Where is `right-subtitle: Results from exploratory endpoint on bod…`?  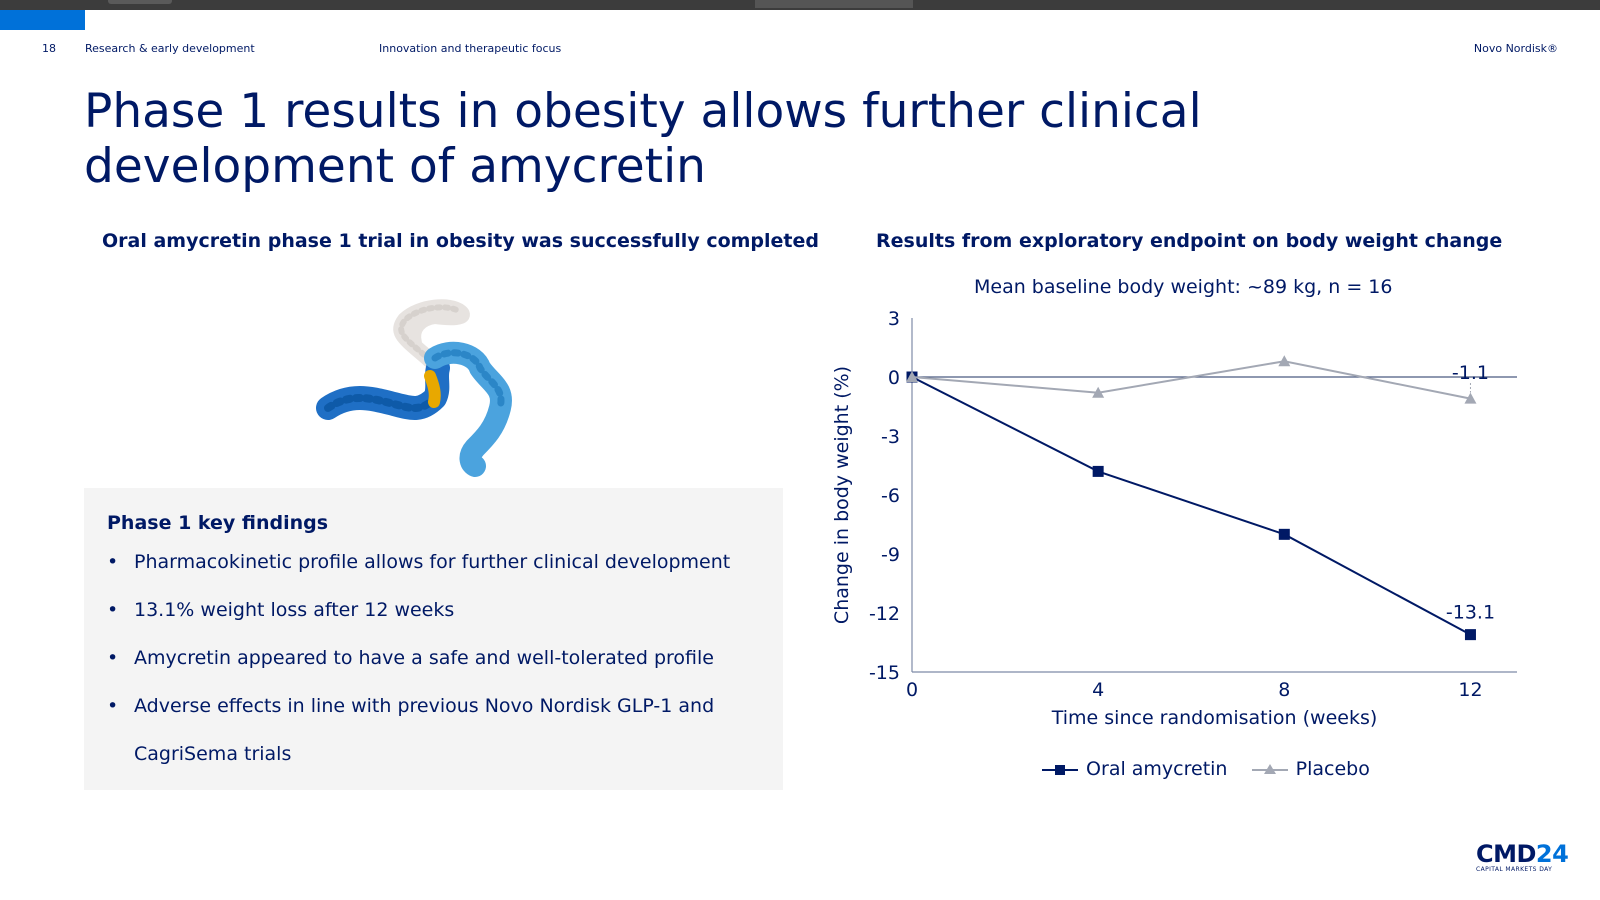 right-subtitle: Results from exploratory endpoint on bod… is located at coordinates (1189, 241).